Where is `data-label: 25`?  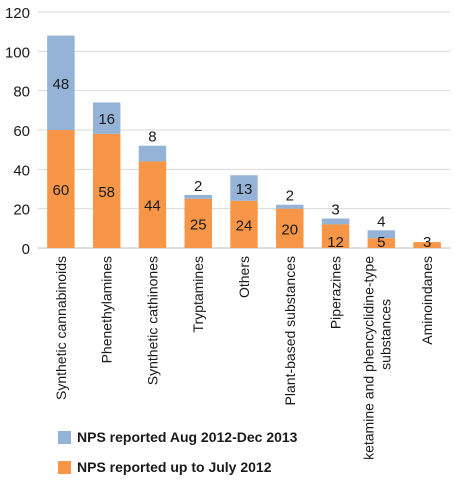
data-label: 25 is located at coordinates (198, 224).